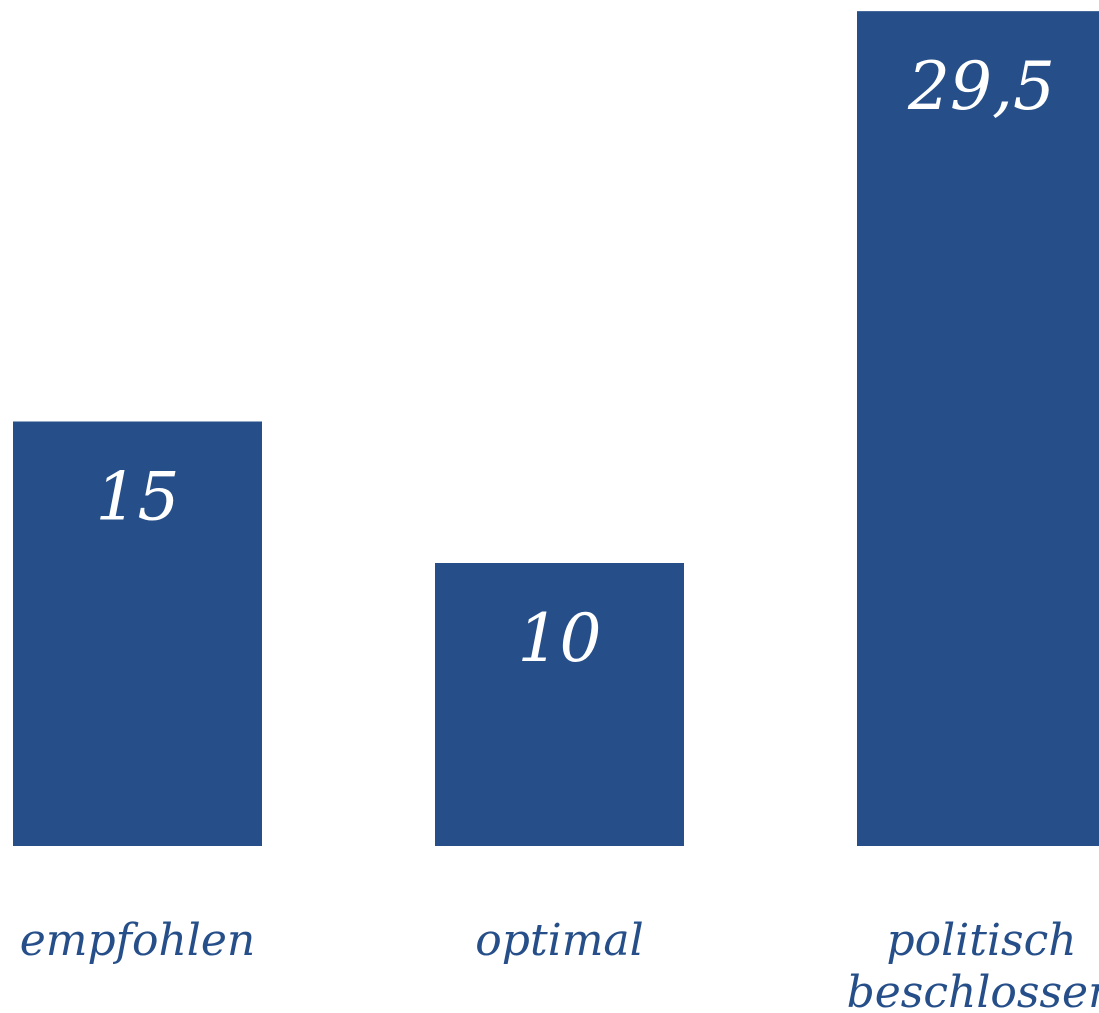 This screenshot has width=1099, height=1013. I want to click on category-labels-layer: empfohlen optimal politisch beschlossen, so click(559, 964).